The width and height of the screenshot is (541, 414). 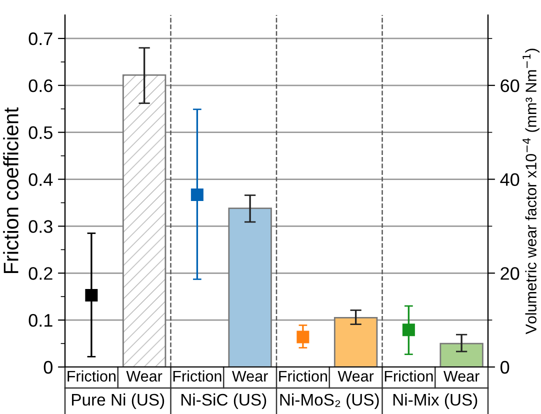 I want to click on y-tick-label: 0.1, so click(x=40, y=320).